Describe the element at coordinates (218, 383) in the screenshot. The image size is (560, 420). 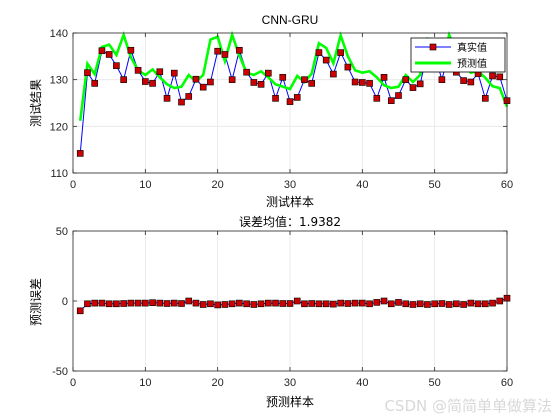
I see `x-tick-label: 20` at that location.